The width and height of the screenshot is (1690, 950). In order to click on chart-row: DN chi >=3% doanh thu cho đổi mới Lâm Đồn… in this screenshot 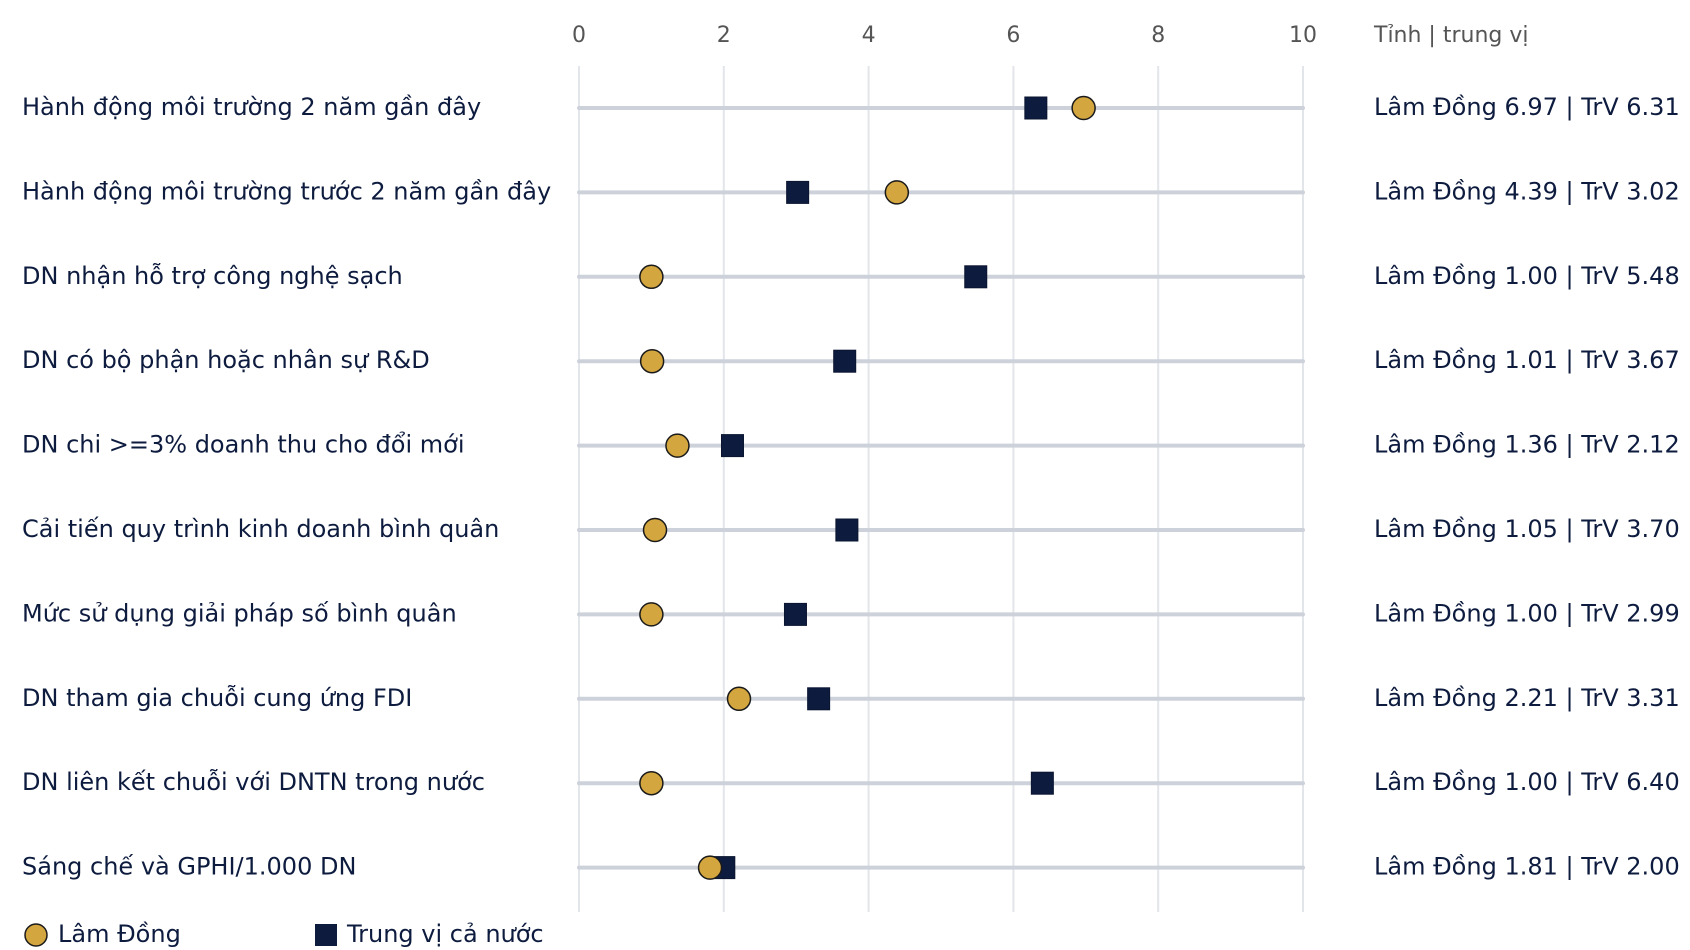, I will do `click(851, 445)`.